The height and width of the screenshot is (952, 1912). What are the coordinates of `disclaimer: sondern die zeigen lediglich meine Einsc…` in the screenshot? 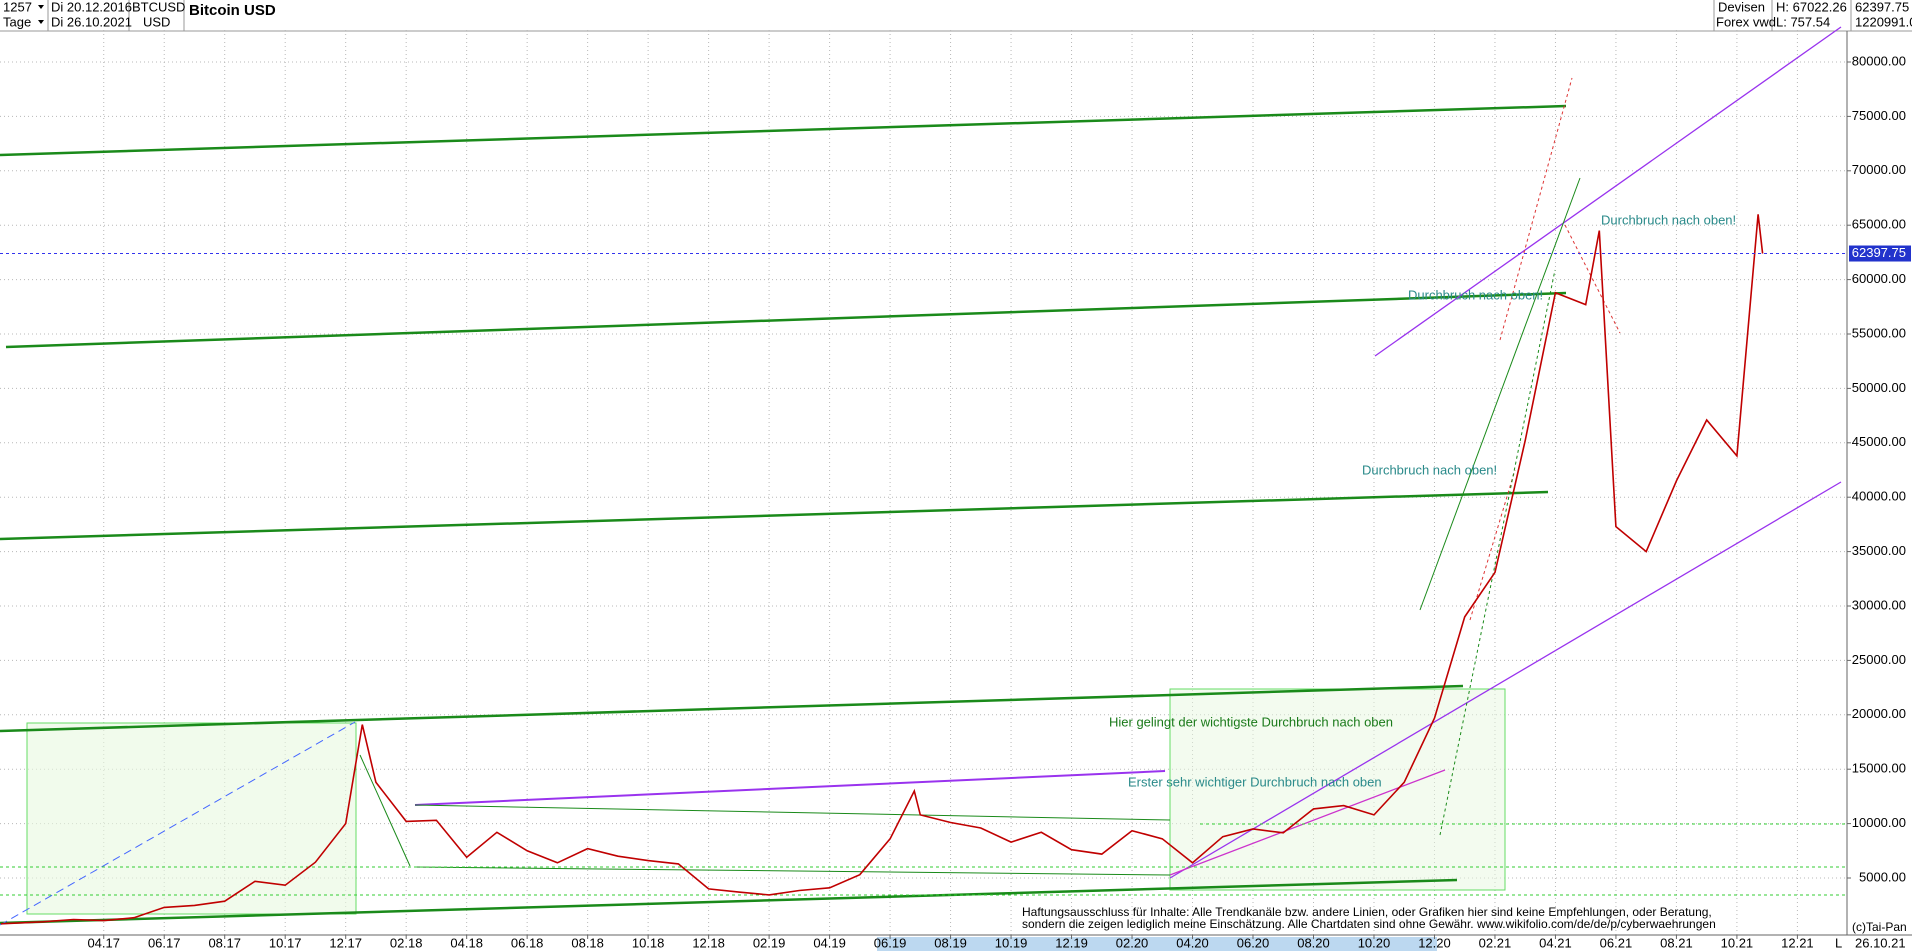 It's located at (1369, 924).